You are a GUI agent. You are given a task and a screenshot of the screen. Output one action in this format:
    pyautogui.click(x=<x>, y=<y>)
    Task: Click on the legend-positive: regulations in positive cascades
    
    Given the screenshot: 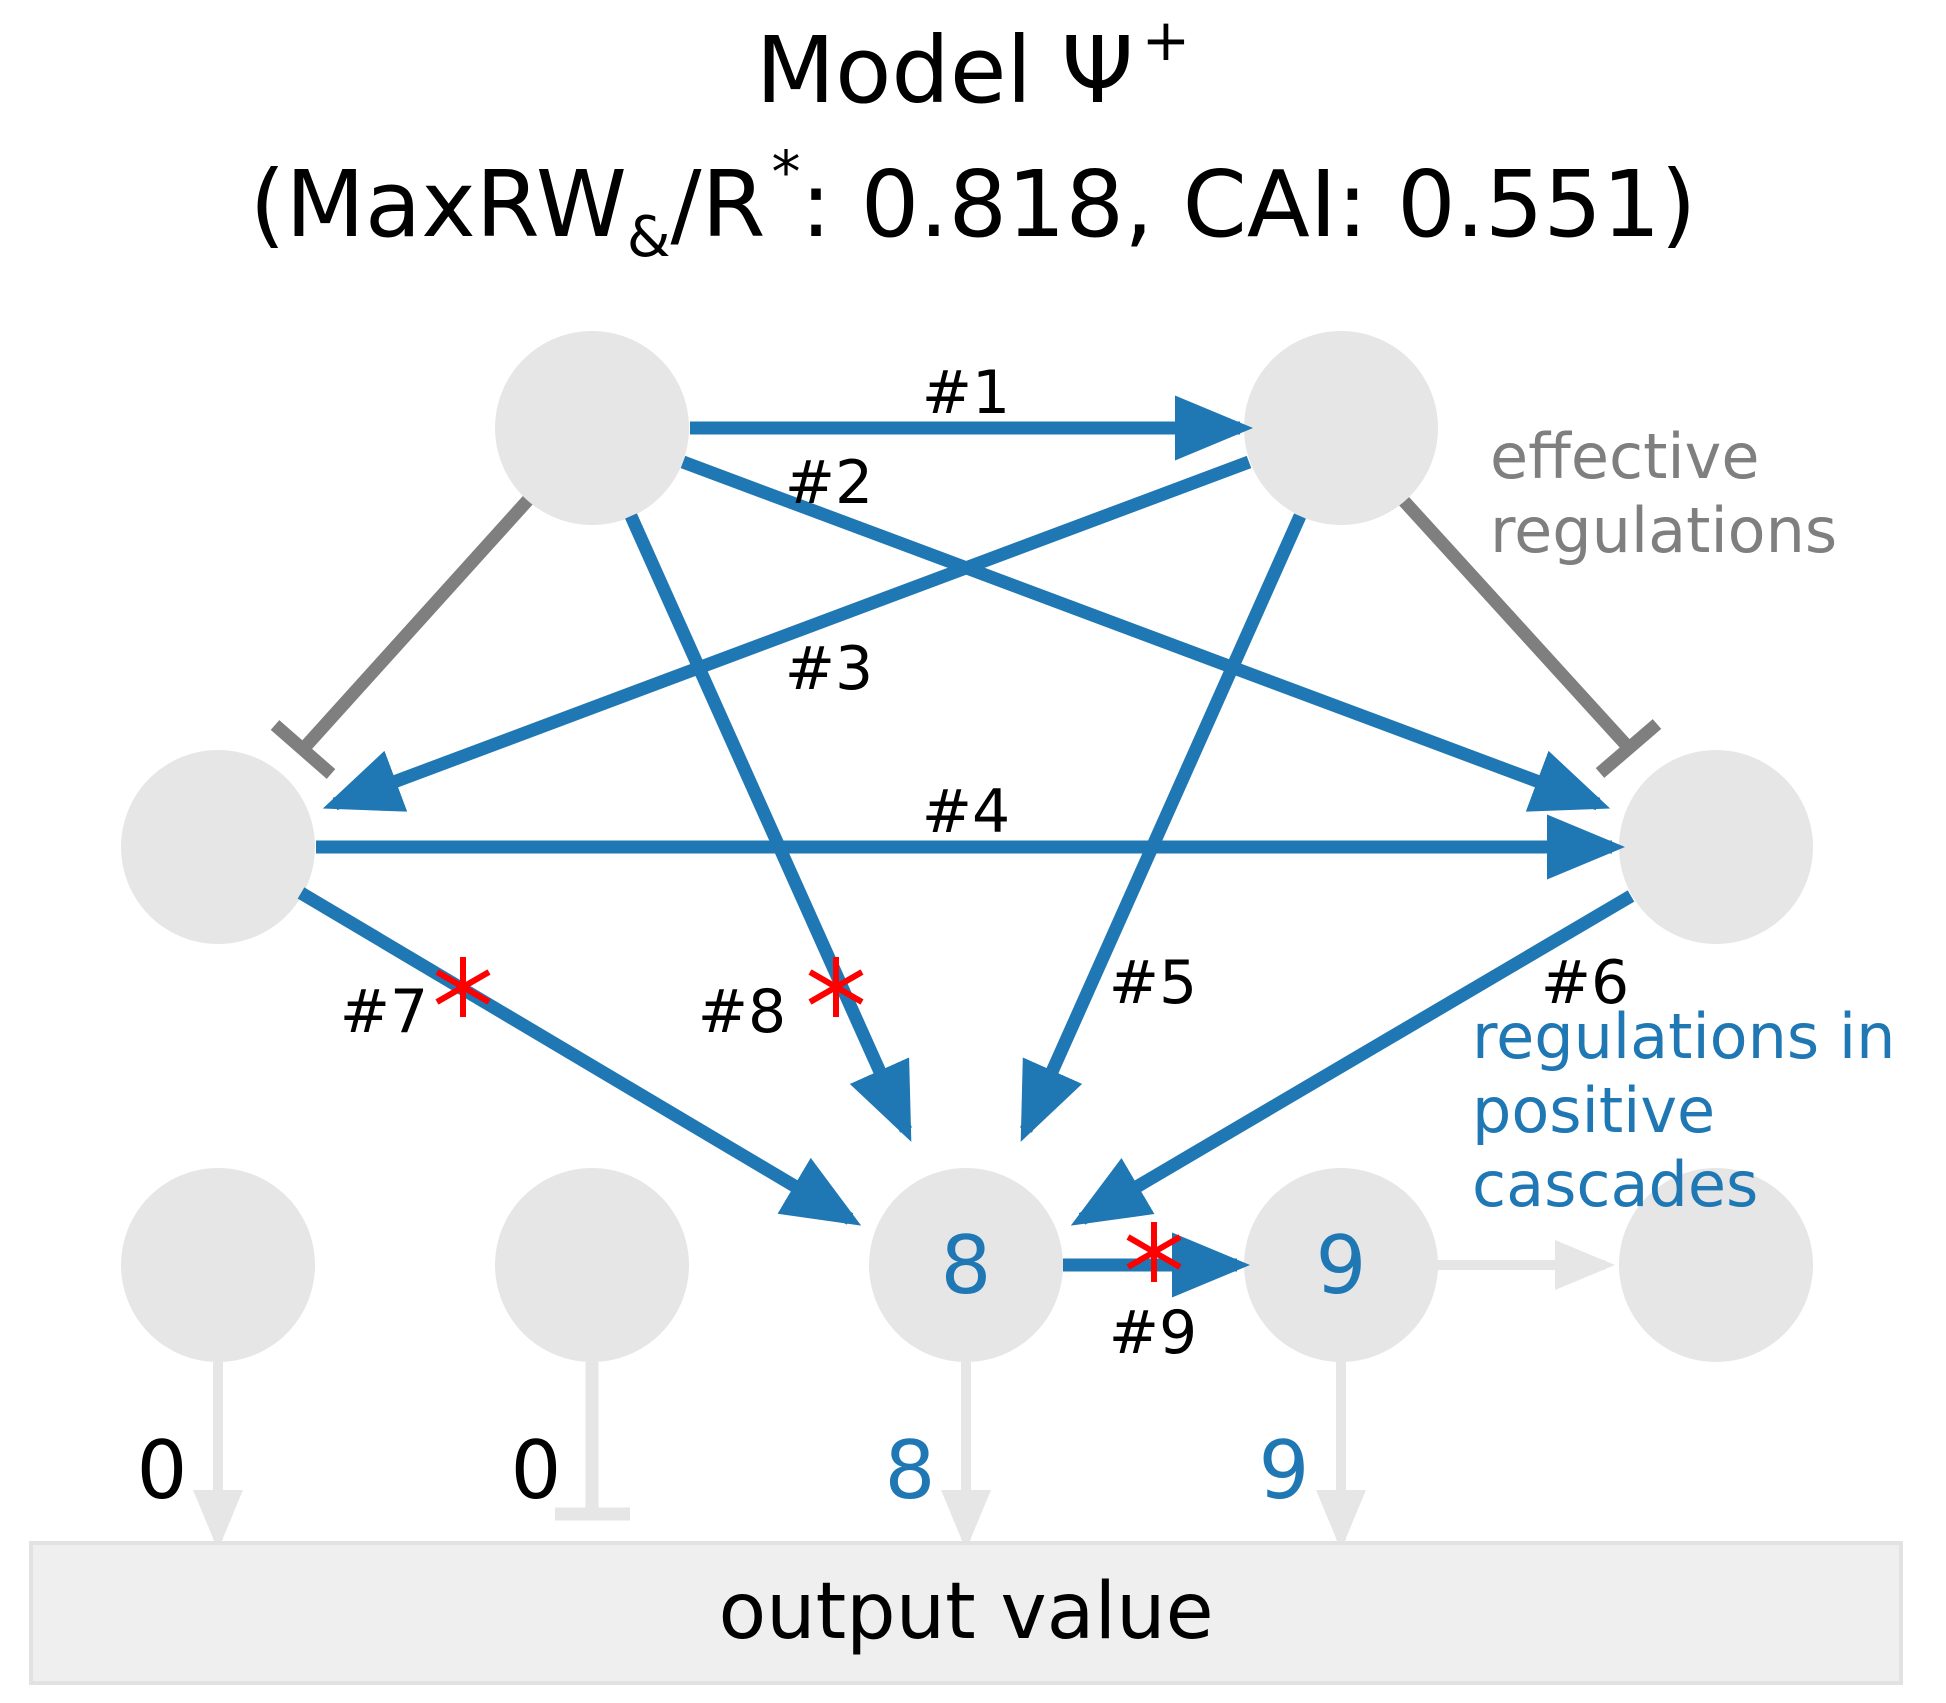 What is the action you would take?
    pyautogui.click(x=1683, y=1110)
    